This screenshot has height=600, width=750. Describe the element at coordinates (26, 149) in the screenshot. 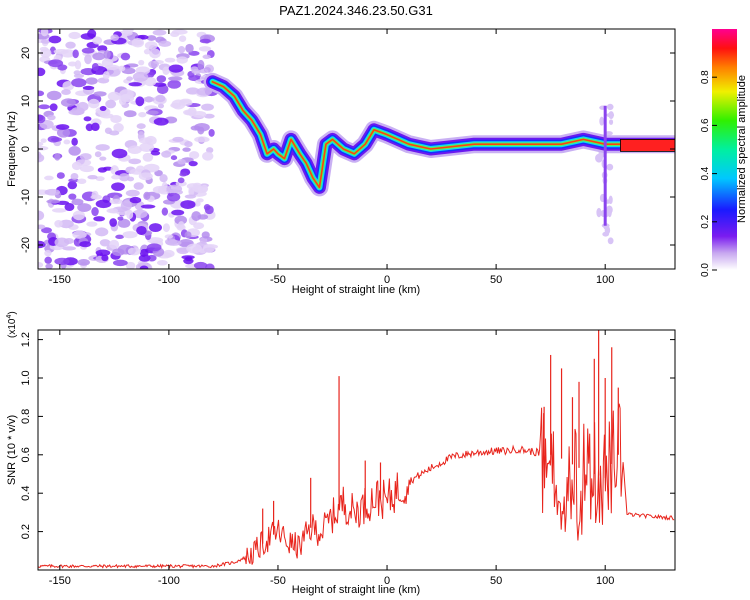

I see `y-tick-label: 0` at that location.